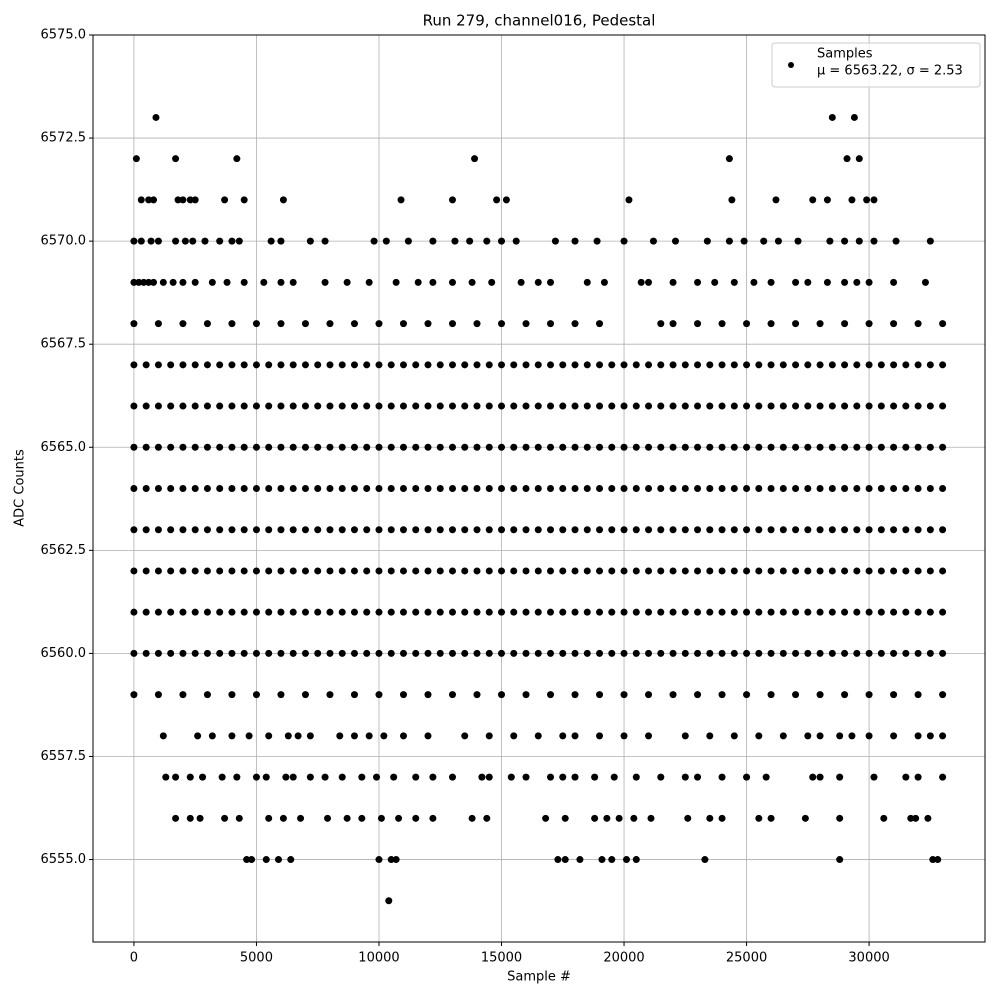 Image resolution: width=1000 pixels, height=1004 pixels. I want to click on x-tick-label: 10000, so click(378, 958).